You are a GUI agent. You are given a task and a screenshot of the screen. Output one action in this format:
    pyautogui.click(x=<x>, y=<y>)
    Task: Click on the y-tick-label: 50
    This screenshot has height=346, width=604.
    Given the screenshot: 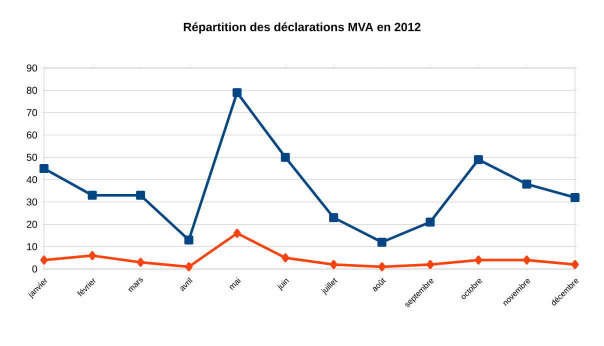 What is the action you would take?
    pyautogui.click(x=32, y=157)
    